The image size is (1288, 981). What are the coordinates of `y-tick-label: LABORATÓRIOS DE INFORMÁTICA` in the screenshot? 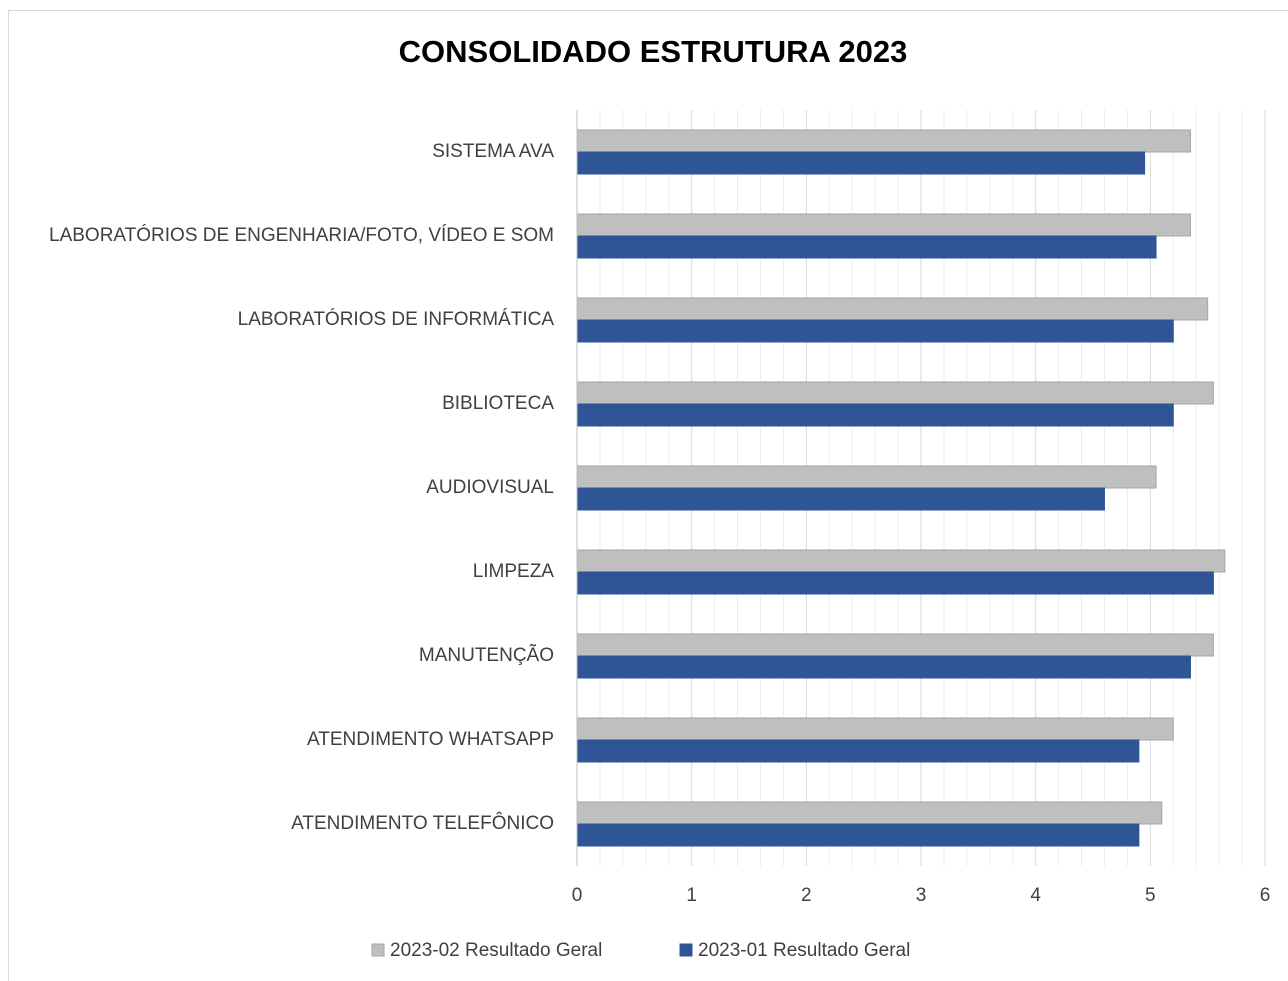 It's located at (396, 319).